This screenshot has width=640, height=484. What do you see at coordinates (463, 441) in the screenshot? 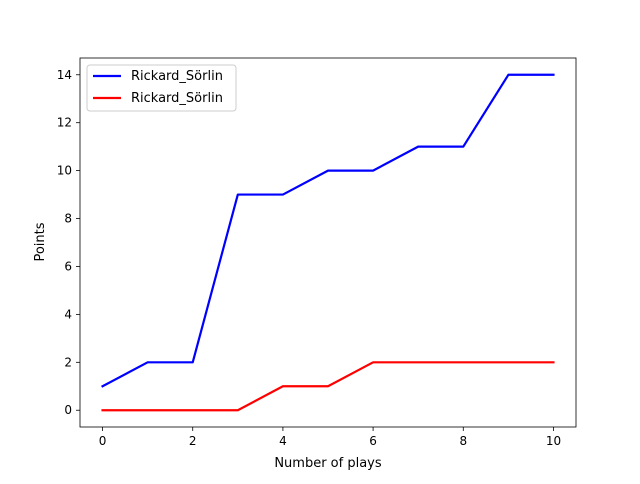
I see `x-tick-label: 8` at bounding box center [463, 441].